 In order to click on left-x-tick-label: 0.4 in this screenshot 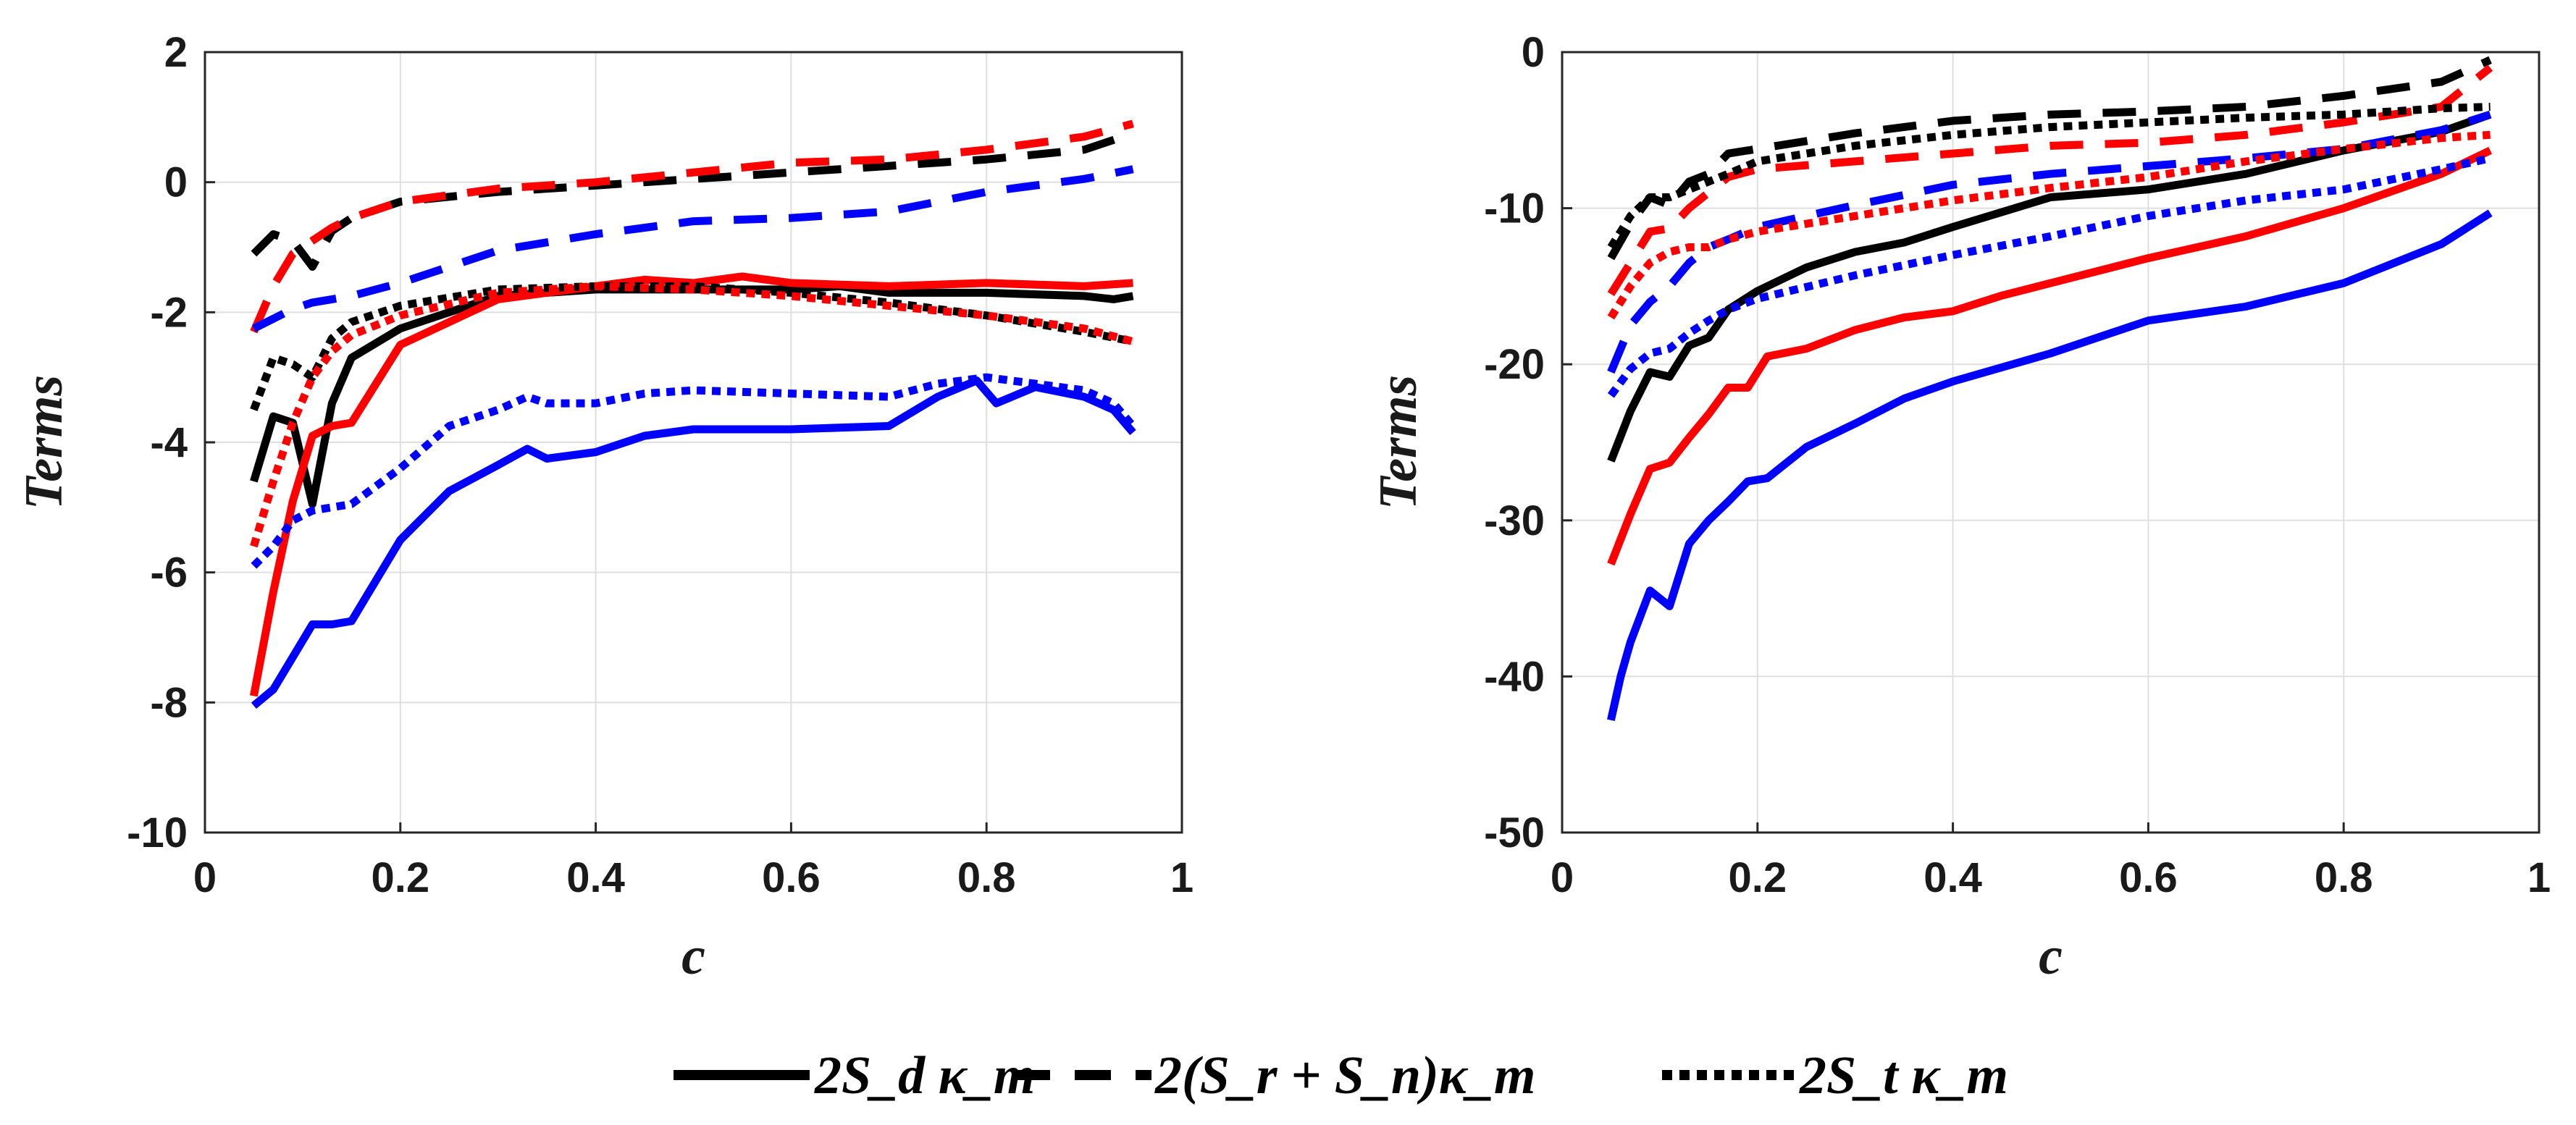, I will do `click(595, 877)`.